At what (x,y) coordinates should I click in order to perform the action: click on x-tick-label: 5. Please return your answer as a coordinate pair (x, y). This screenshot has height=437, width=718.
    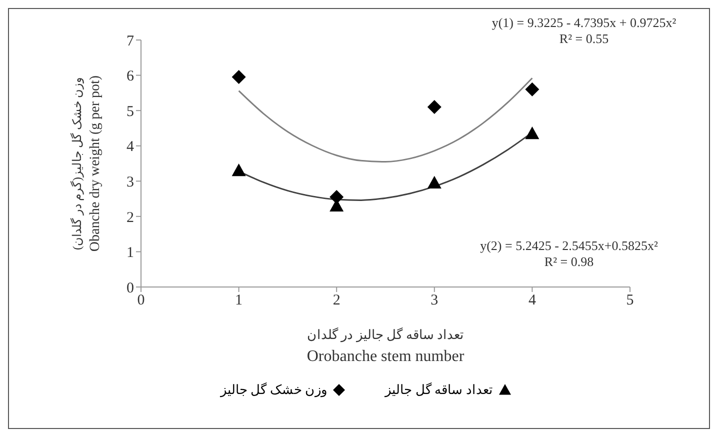
    Looking at the image, I should click on (630, 300).